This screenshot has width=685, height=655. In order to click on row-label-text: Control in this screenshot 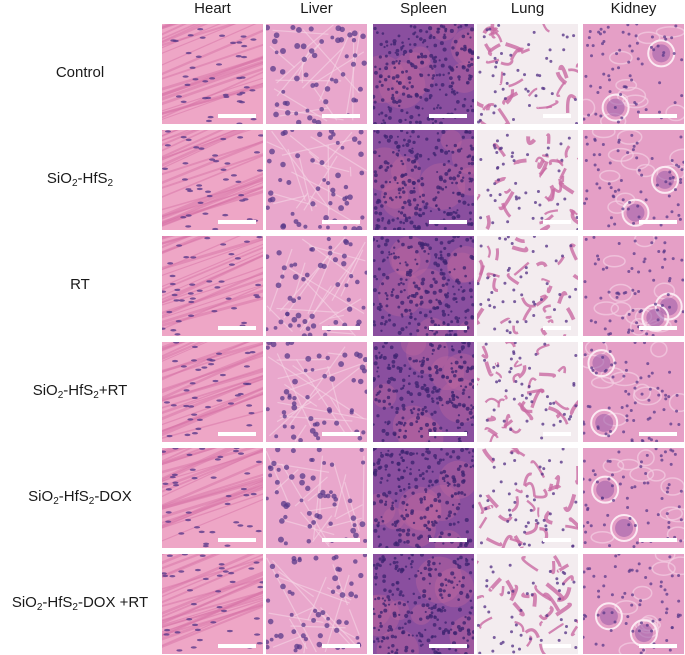, I will do `click(80, 72)`.